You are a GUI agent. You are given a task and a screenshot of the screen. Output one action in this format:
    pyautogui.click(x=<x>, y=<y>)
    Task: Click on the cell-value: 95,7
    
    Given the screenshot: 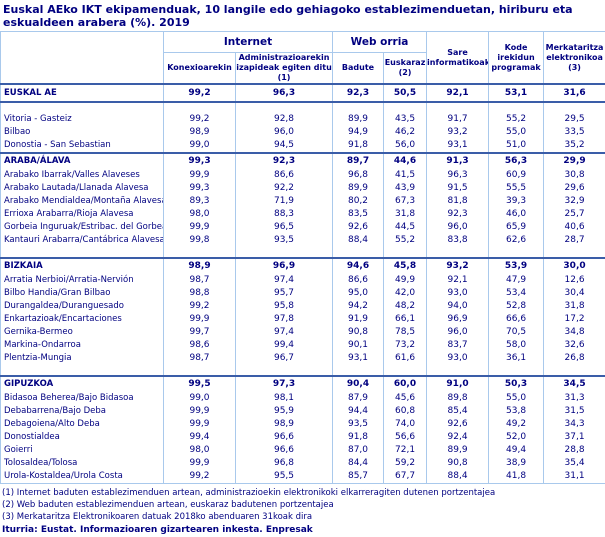 What is the action you would take?
    pyautogui.click(x=284, y=293)
    